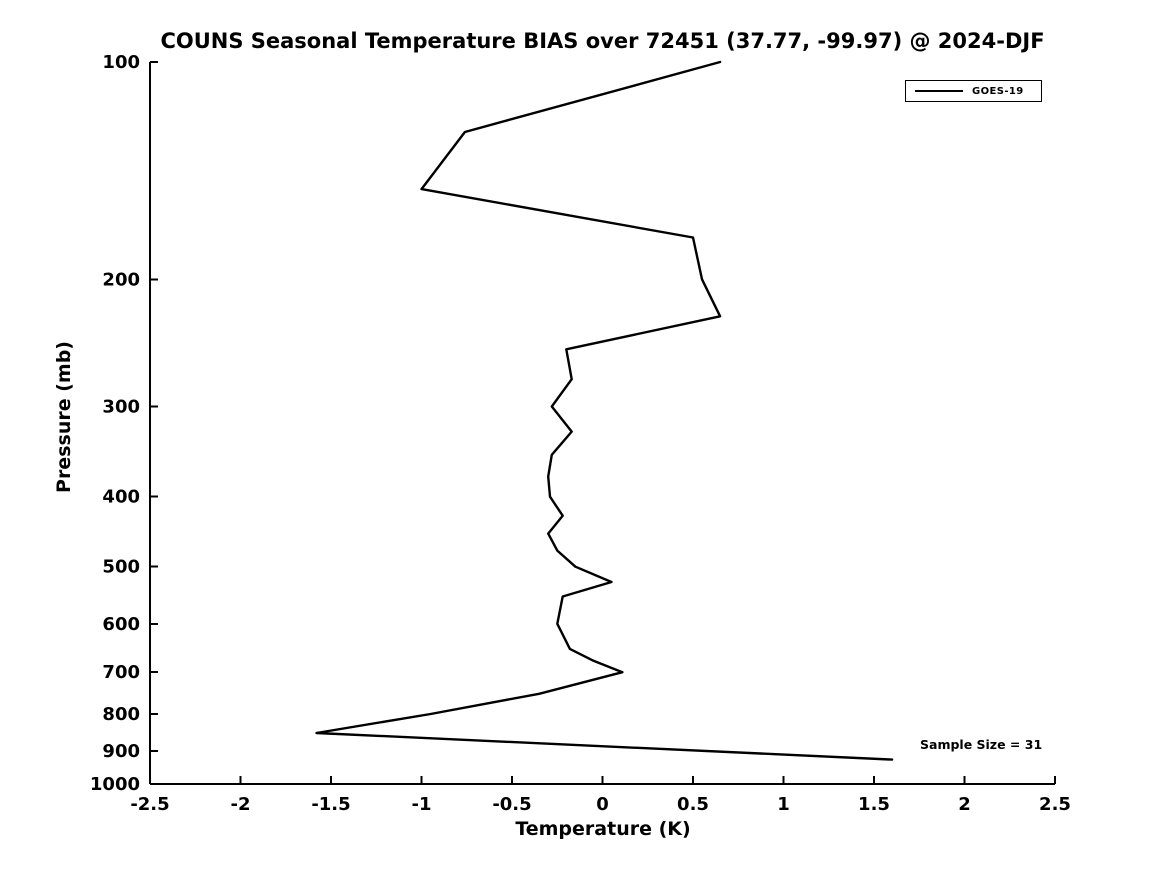 The width and height of the screenshot is (1167, 875). What do you see at coordinates (121, 497) in the screenshot?
I see `y-tick-label: 400` at bounding box center [121, 497].